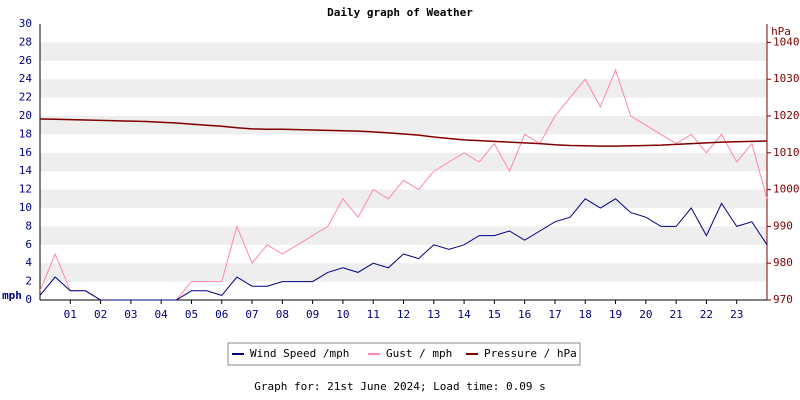 Image resolution: width=800 pixels, height=400 pixels. I want to click on y-tick-label: 30, so click(25, 23).